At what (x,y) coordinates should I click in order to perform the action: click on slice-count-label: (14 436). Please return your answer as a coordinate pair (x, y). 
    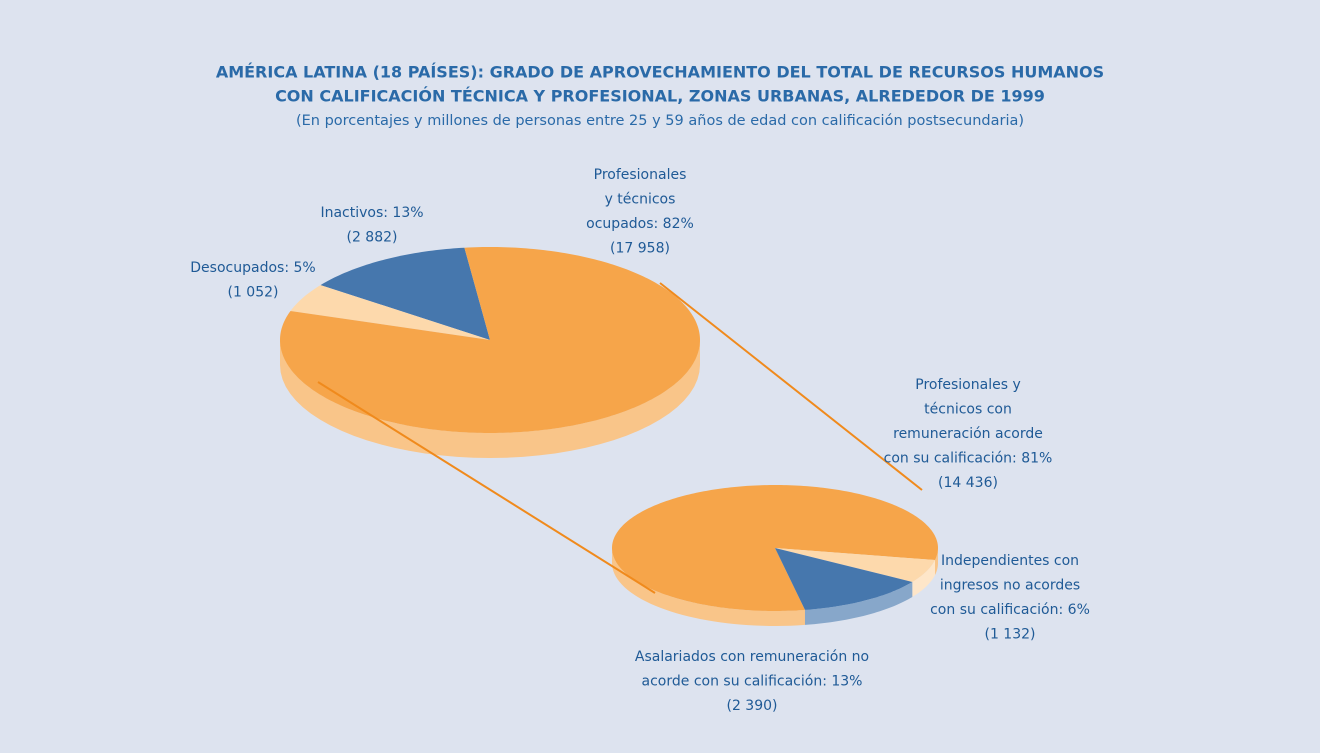
    Looking at the image, I should click on (968, 483).